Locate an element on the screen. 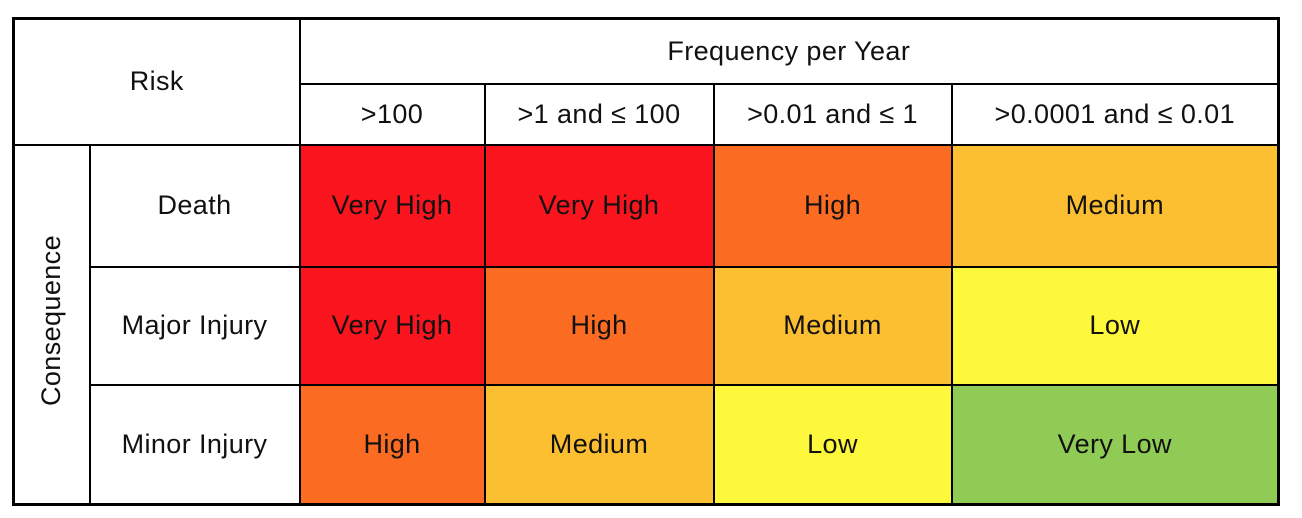 This screenshot has height=518, width=1302. cell-major-col2: High is located at coordinates (599, 325).